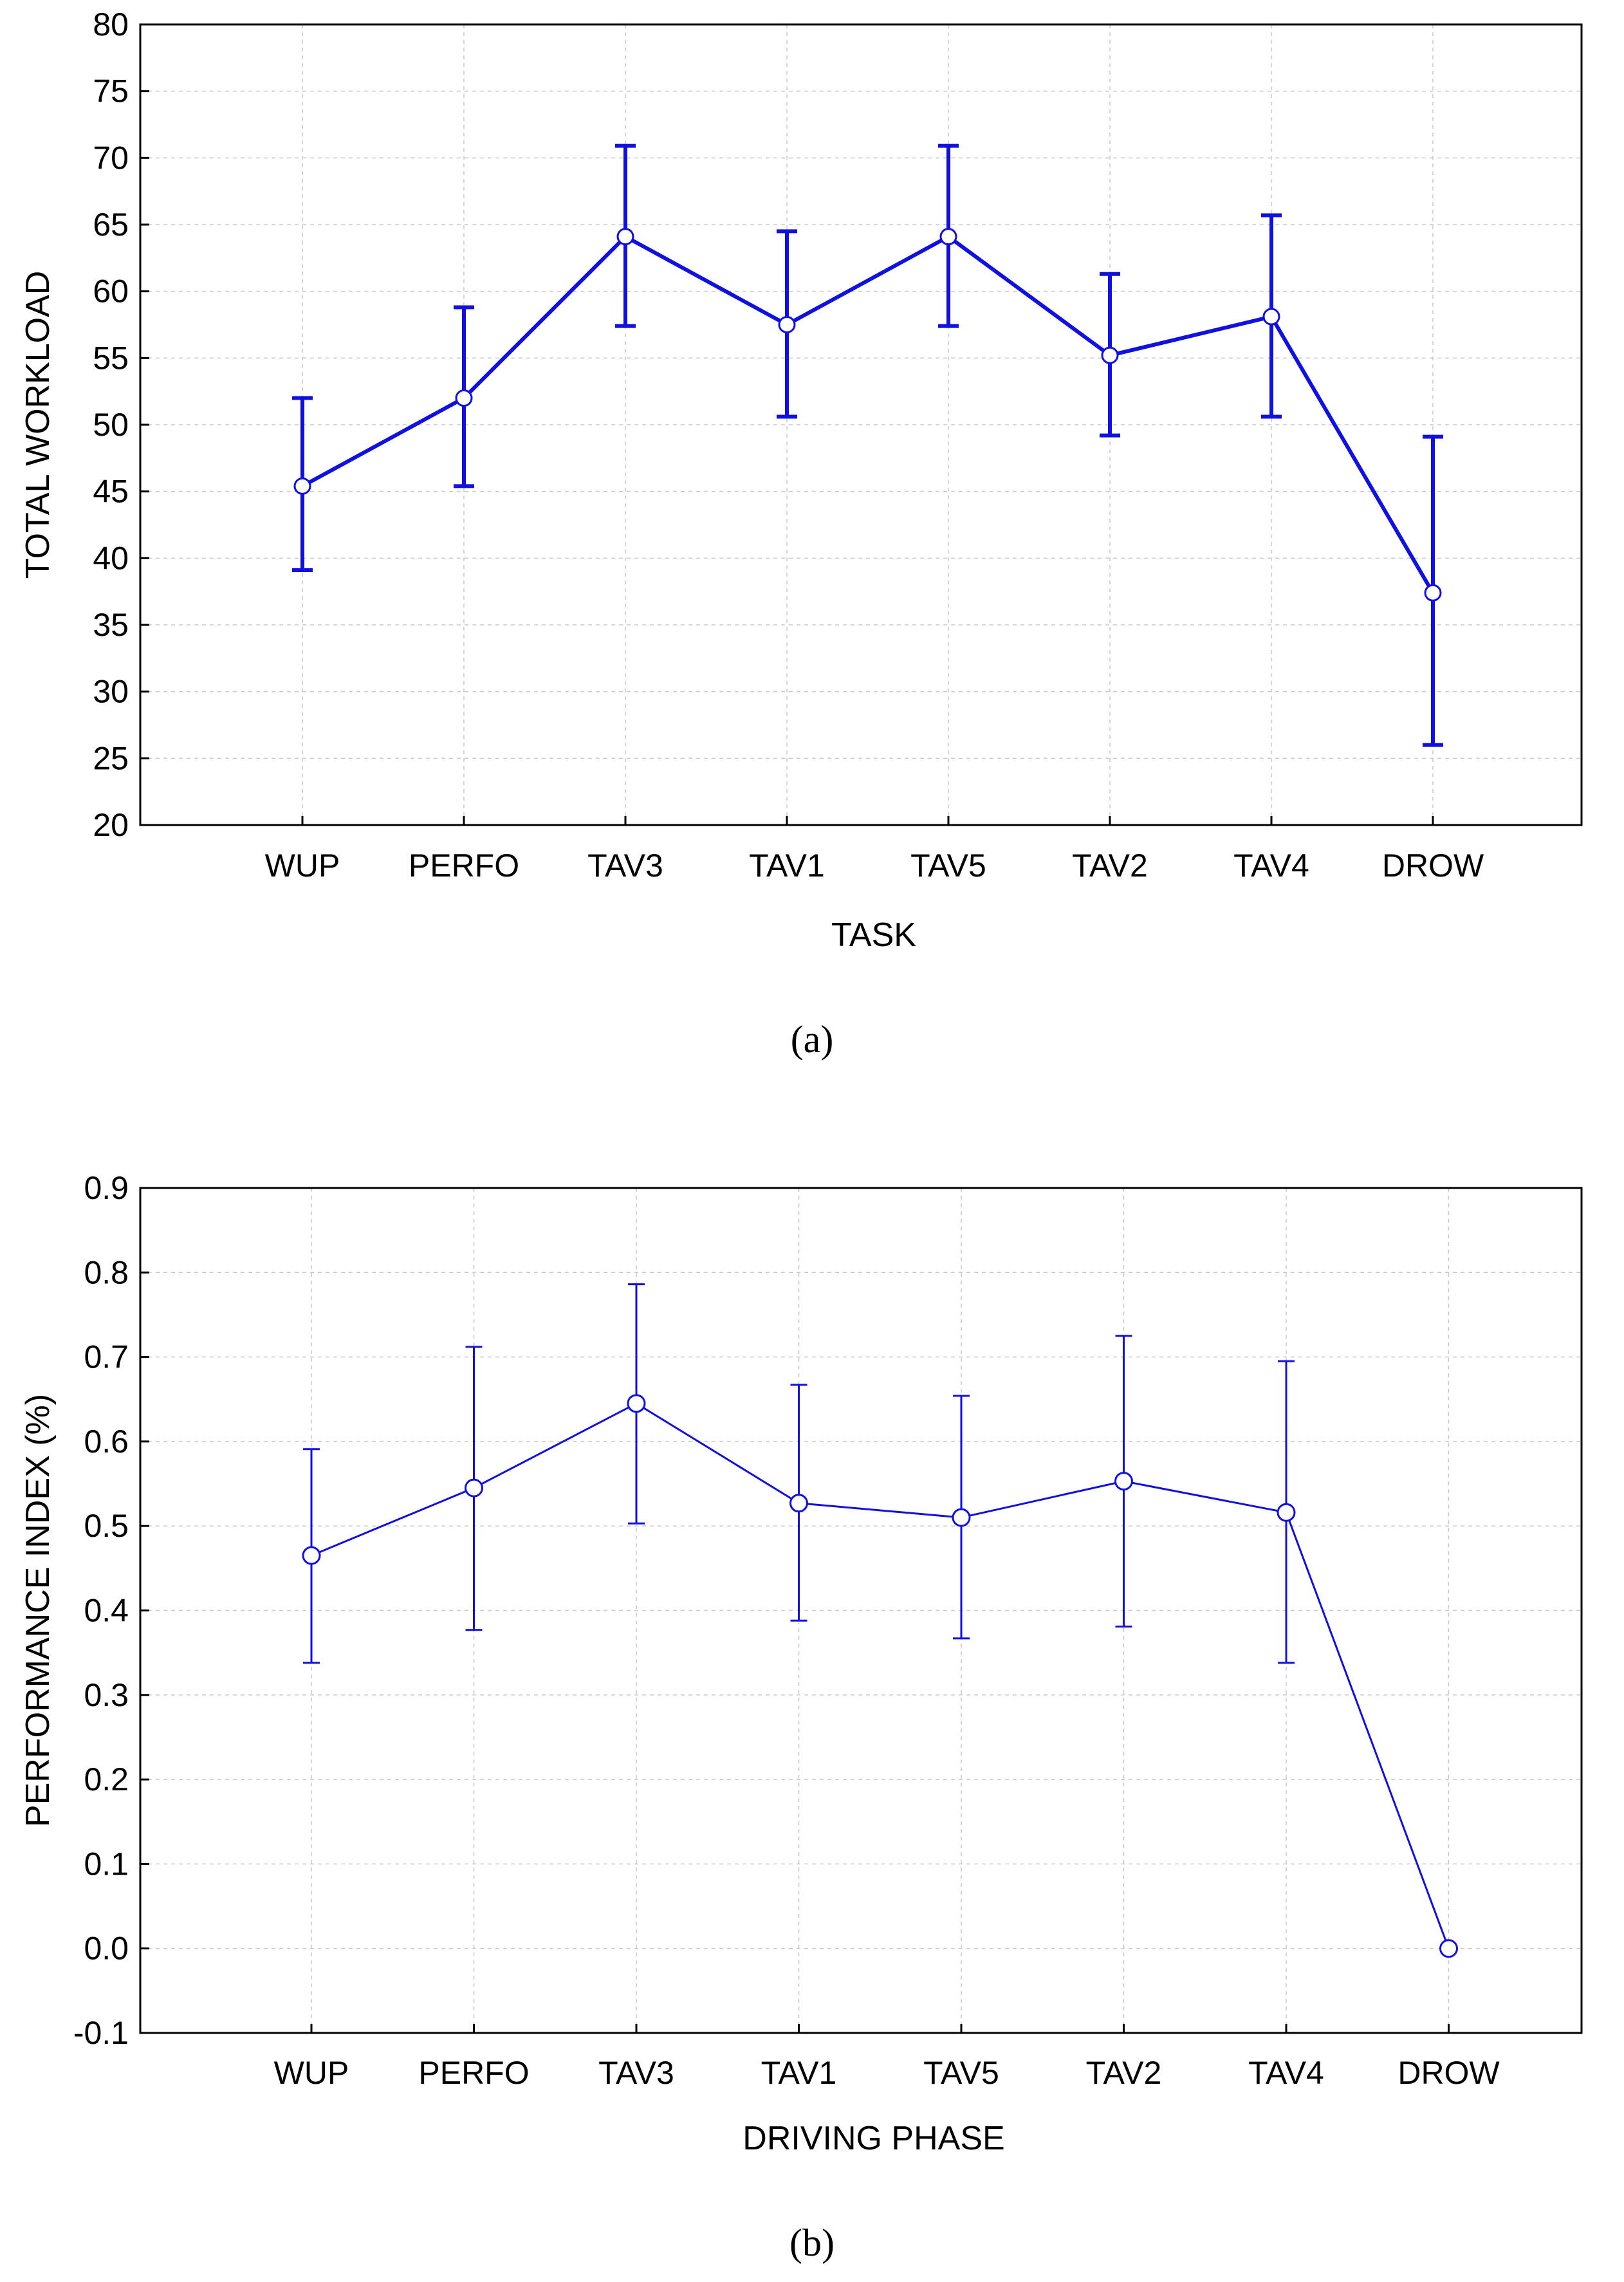  I want to click on series-line, so click(868, 414).